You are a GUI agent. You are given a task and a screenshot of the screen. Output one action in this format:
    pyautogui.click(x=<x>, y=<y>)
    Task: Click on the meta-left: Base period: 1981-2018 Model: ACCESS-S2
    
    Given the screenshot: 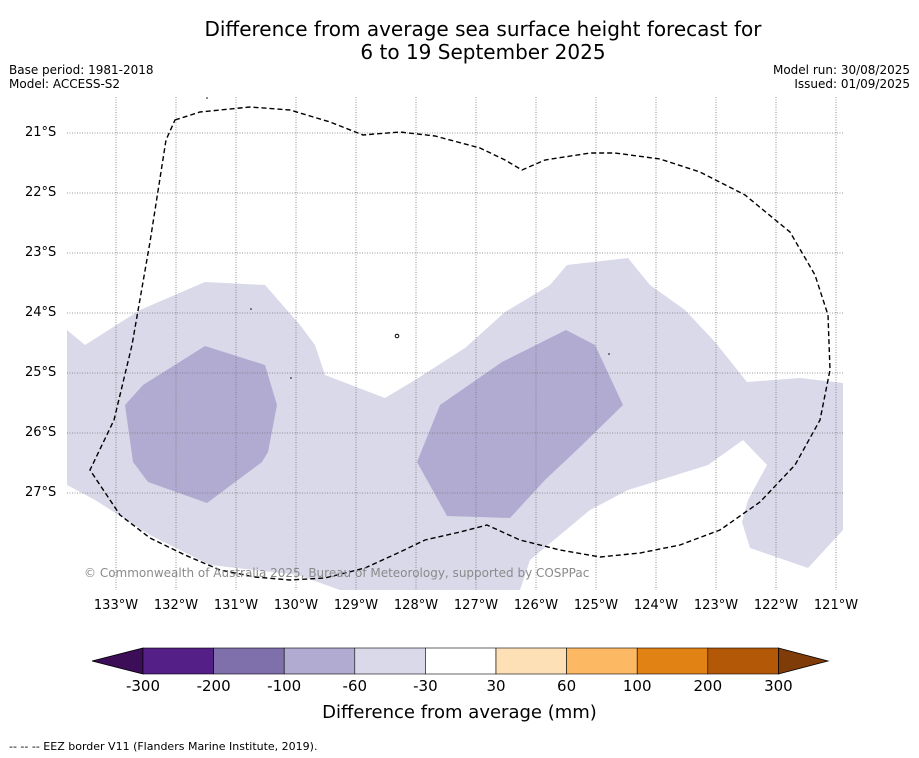 What is the action you would take?
    pyautogui.click(x=81, y=77)
    